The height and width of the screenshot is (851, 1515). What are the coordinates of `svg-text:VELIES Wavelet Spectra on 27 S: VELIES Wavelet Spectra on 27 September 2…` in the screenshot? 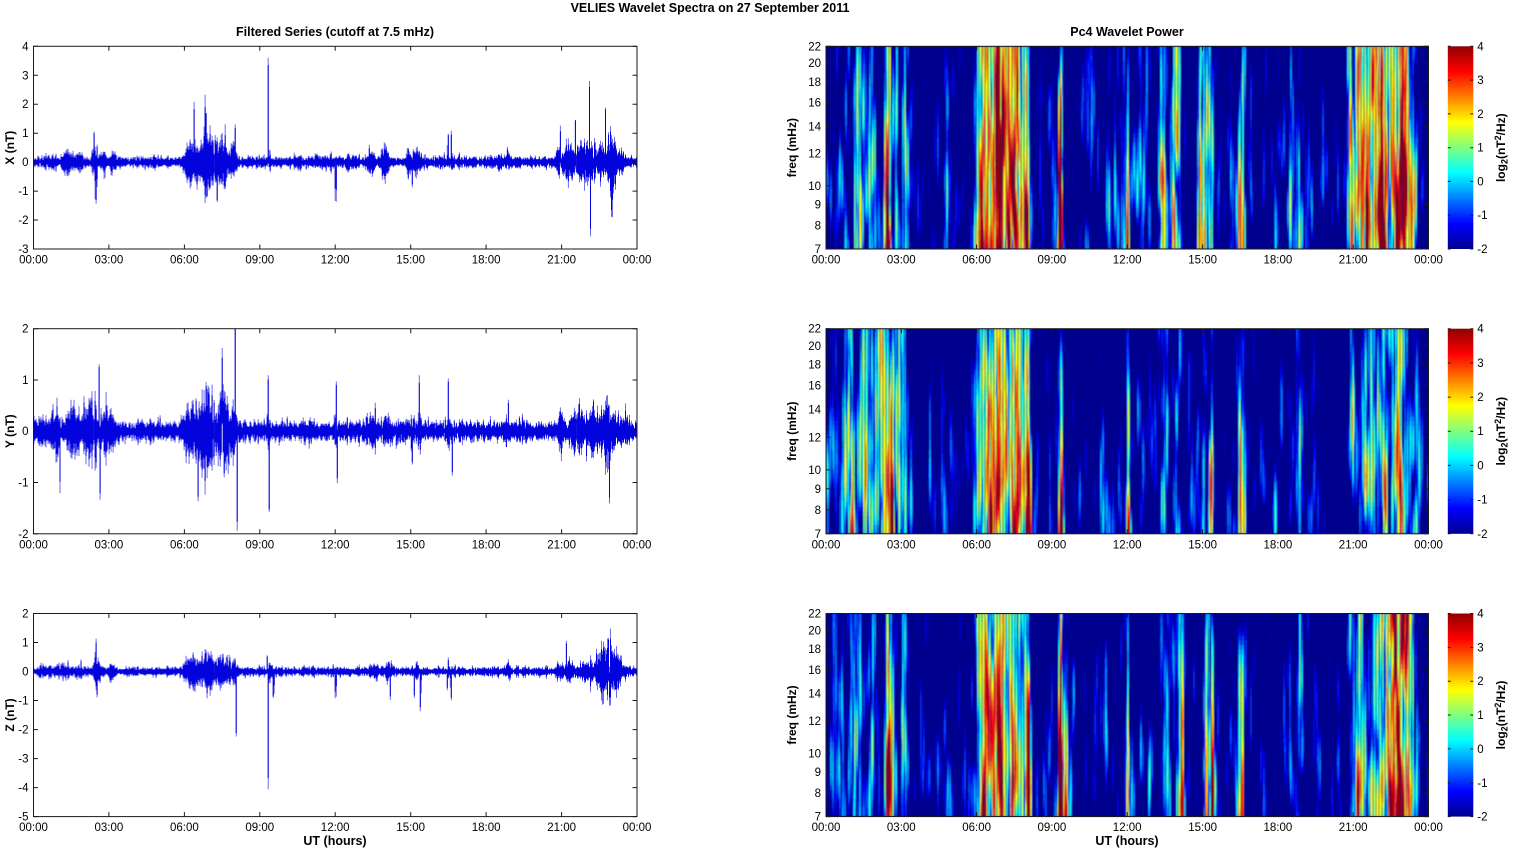 It's located at (710, 8).